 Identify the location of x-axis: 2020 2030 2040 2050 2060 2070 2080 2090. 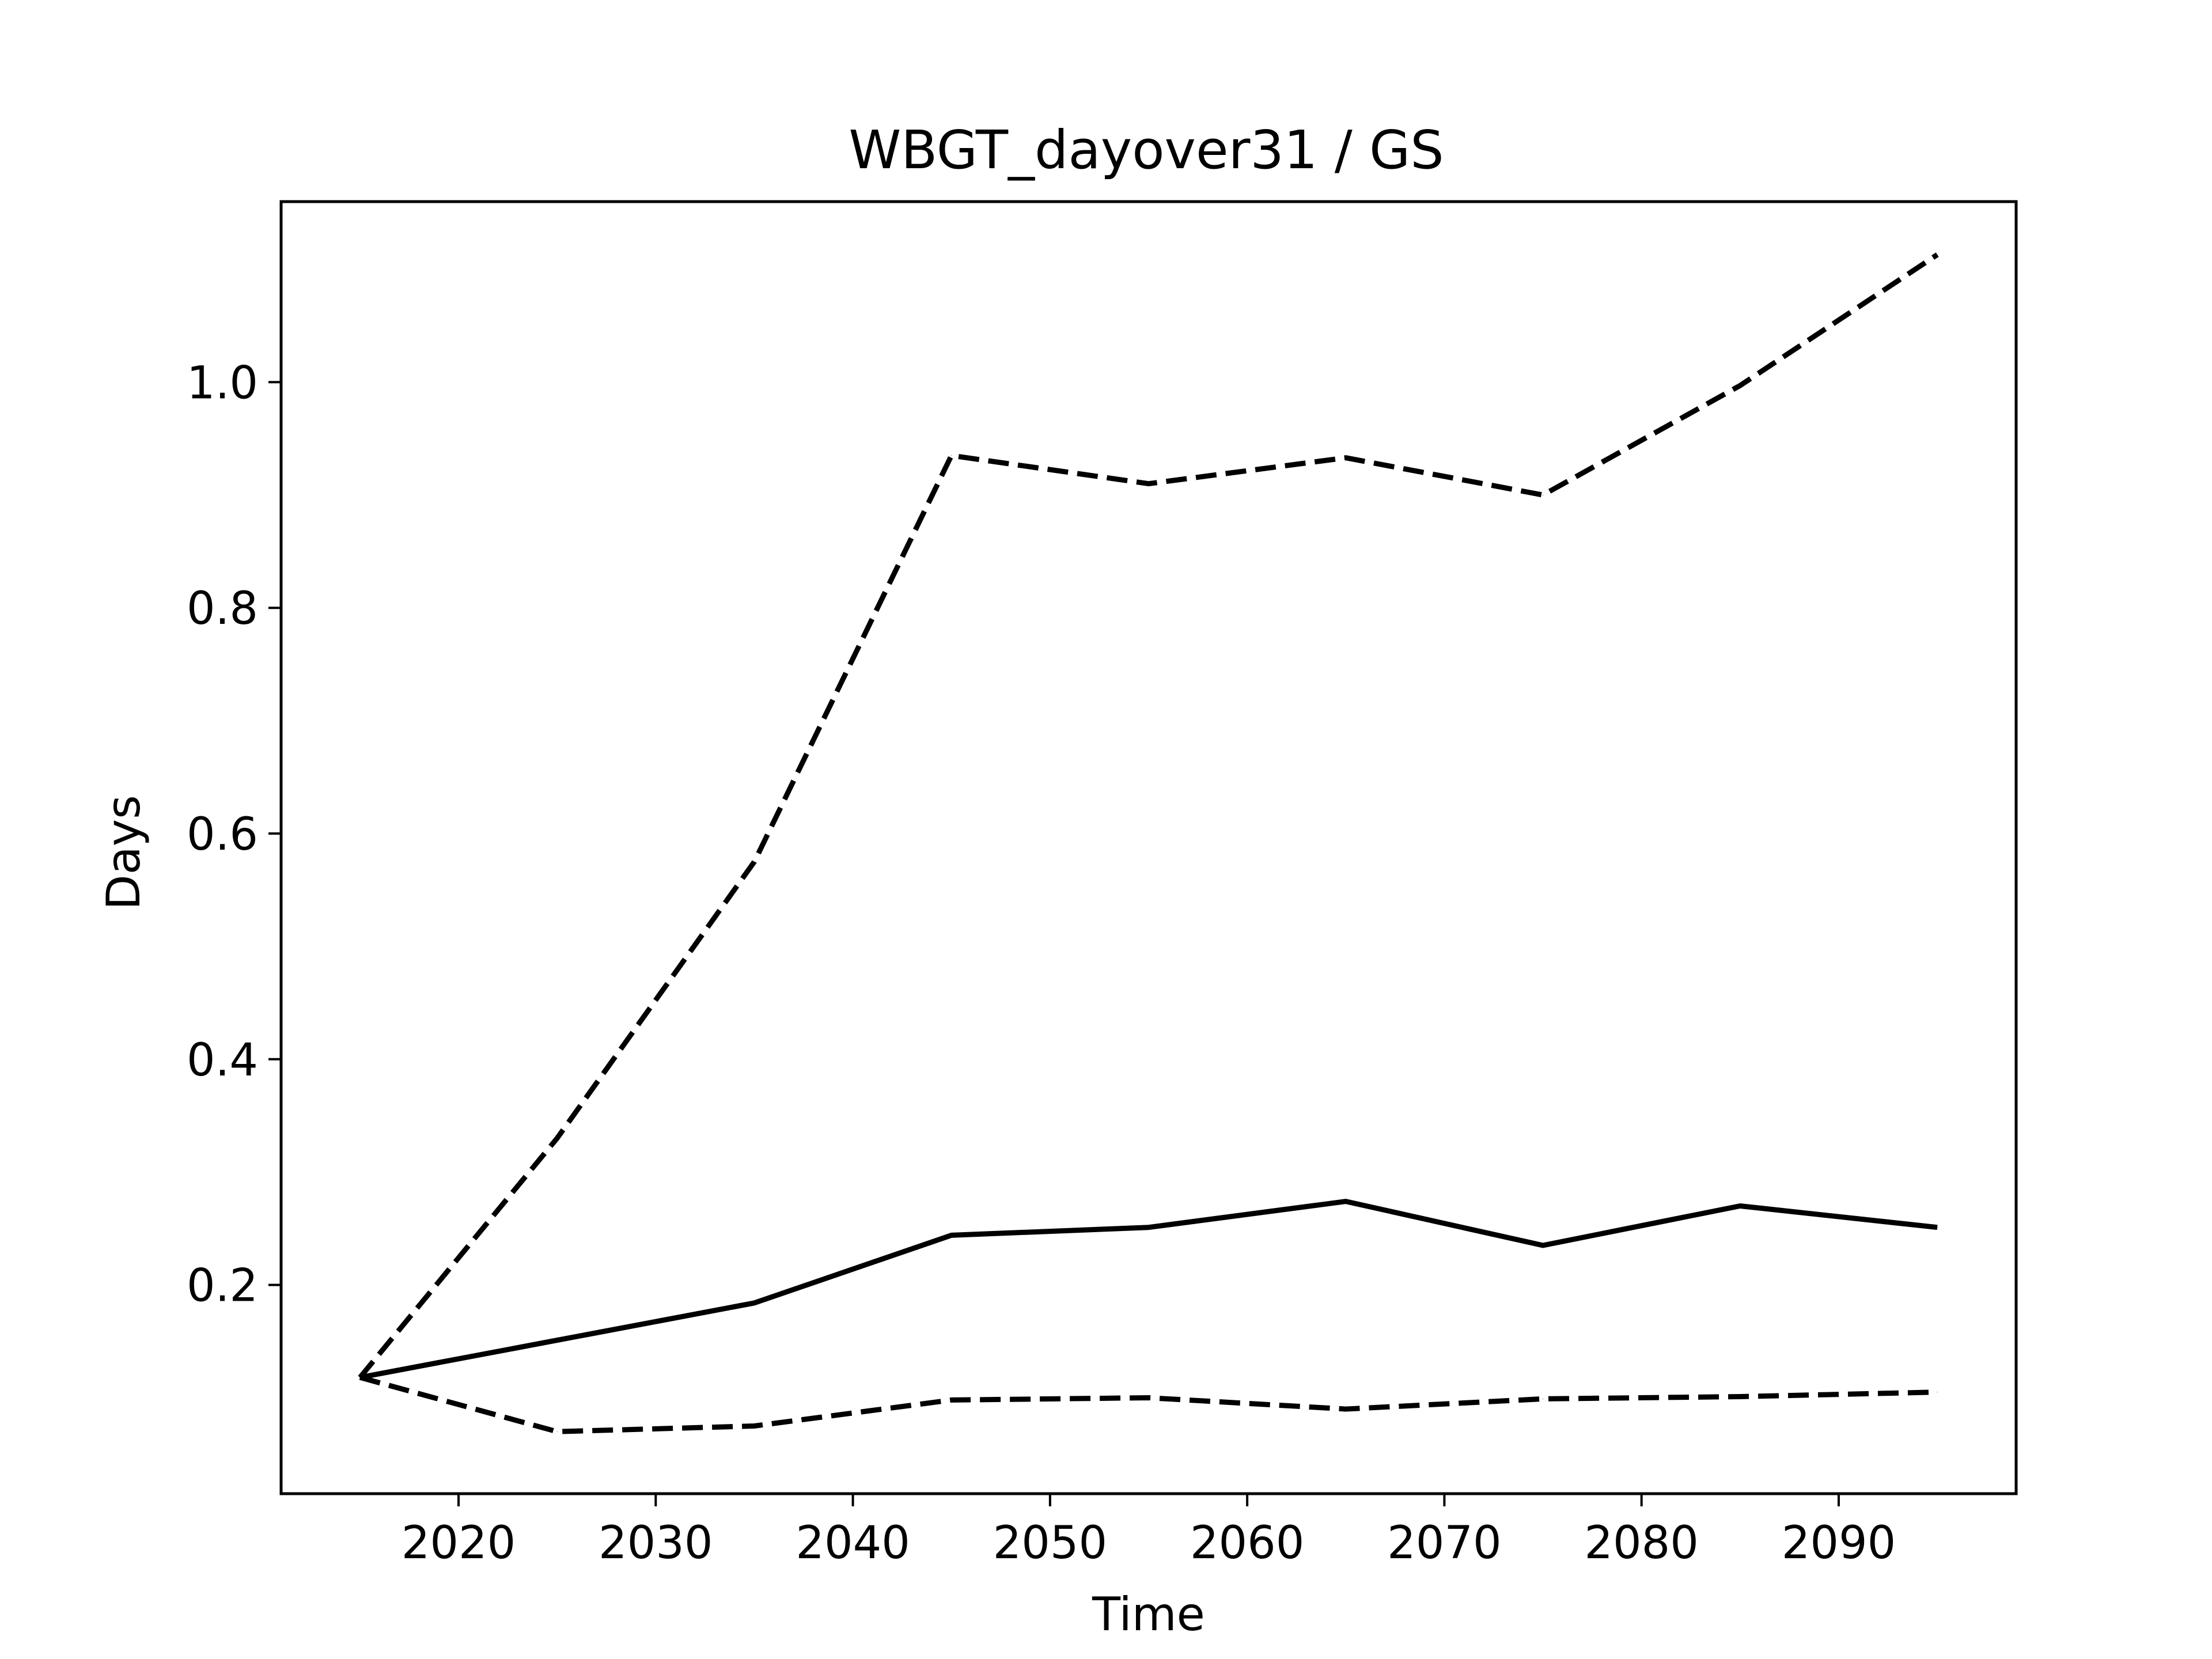
(1149, 1531).